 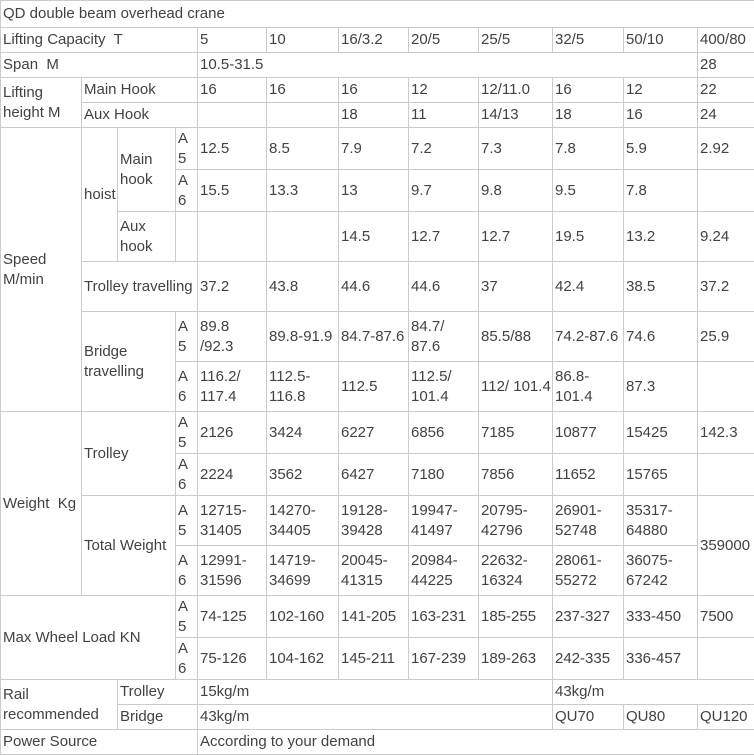 I want to click on hoist-main-hook-label: Main hook, so click(x=147, y=170).